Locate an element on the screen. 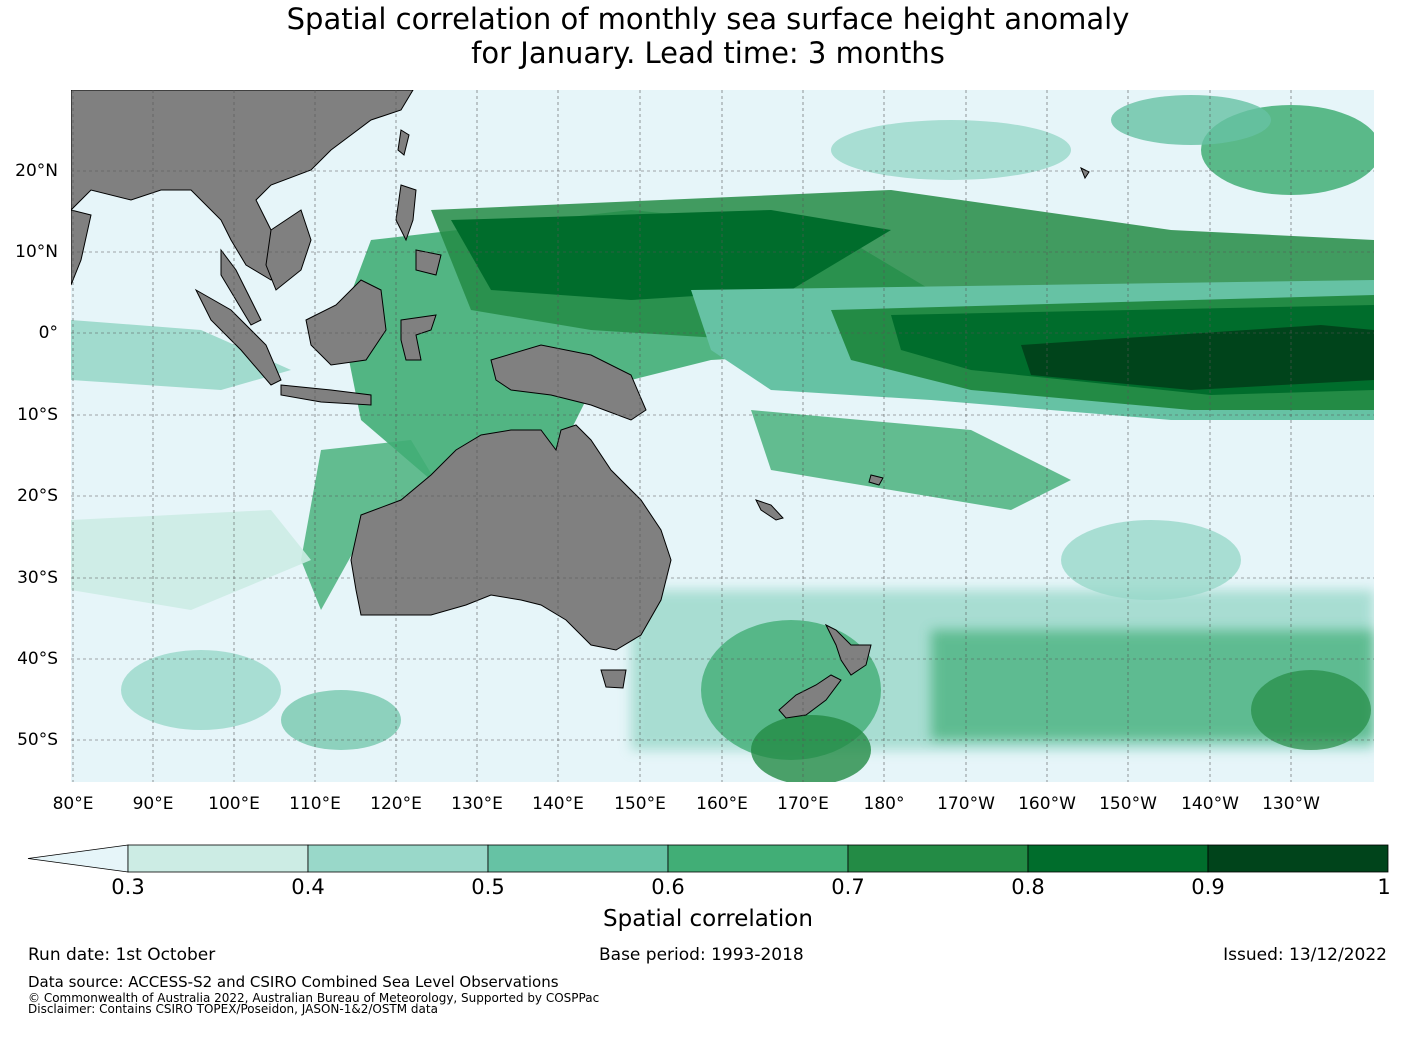 The image size is (1416, 1050). longitude-label: 100°E is located at coordinates (234, 804).